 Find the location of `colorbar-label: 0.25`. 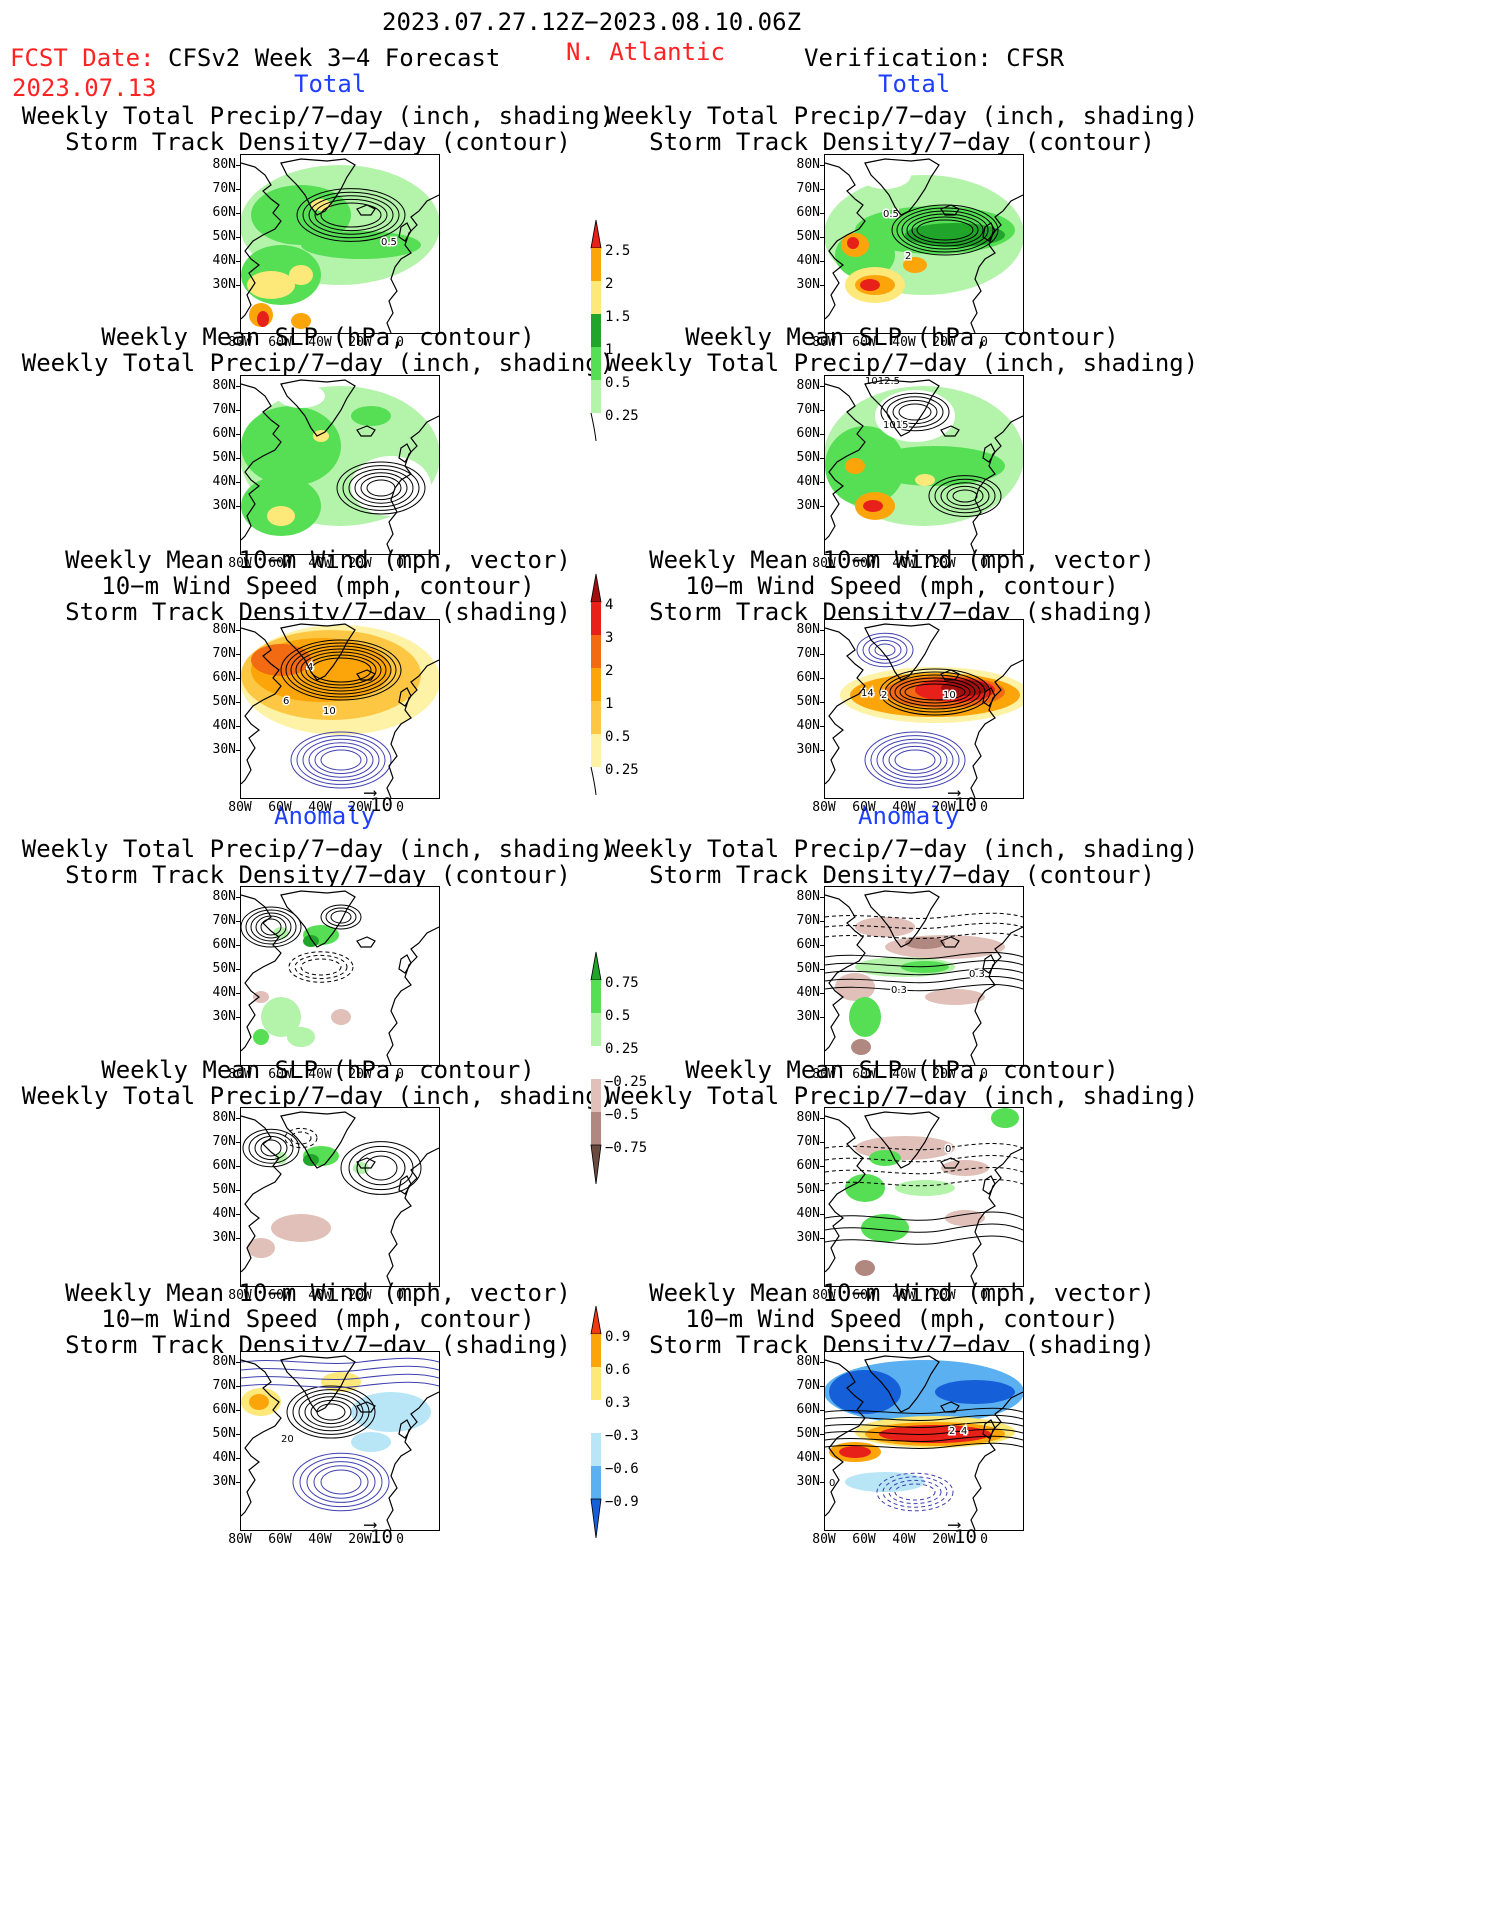

colorbar-label: 0.25 is located at coordinates (622, 1049).